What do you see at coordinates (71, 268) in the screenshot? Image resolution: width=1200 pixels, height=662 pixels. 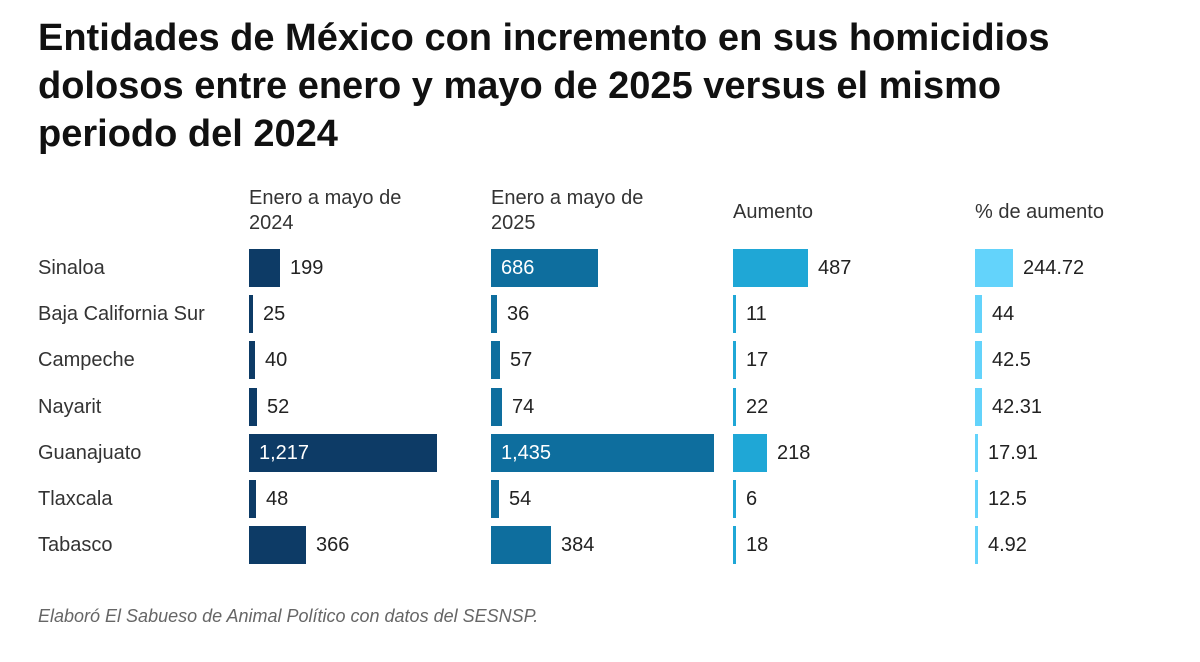 I see `row-label: Sinaloa` at bounding box center [71, 268].